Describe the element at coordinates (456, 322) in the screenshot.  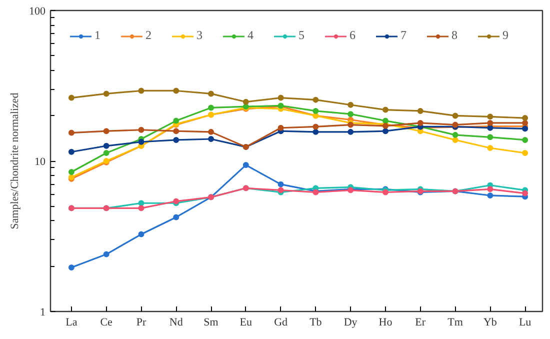
I see `x-tick-label: Tm` at that location.